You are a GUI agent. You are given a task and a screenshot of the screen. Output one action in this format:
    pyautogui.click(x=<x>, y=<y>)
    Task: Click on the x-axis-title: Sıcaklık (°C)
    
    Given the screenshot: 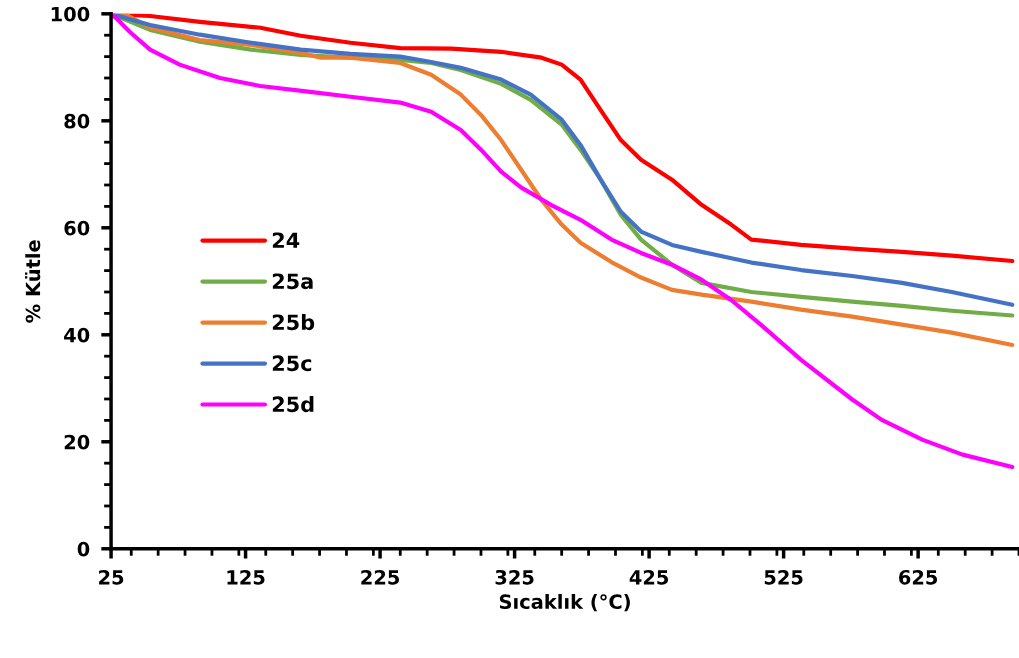 What is the action you would take?
    pyautogui.click(x=564, y=602)
    